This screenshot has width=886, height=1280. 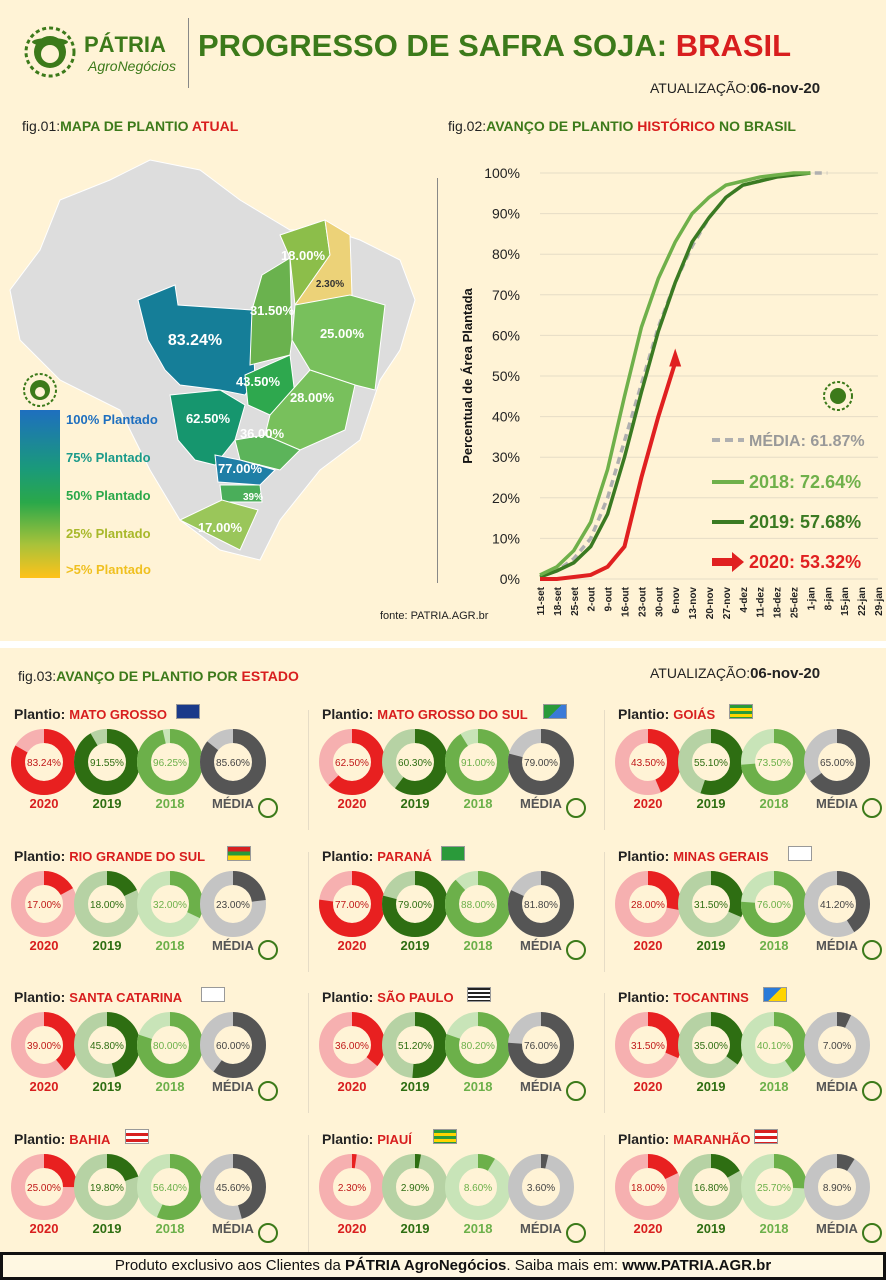 What do you see at coordinates (642, 601) in the screenshot?
I see `x-tick-label: 23-out` at bounding box center [642, 601].